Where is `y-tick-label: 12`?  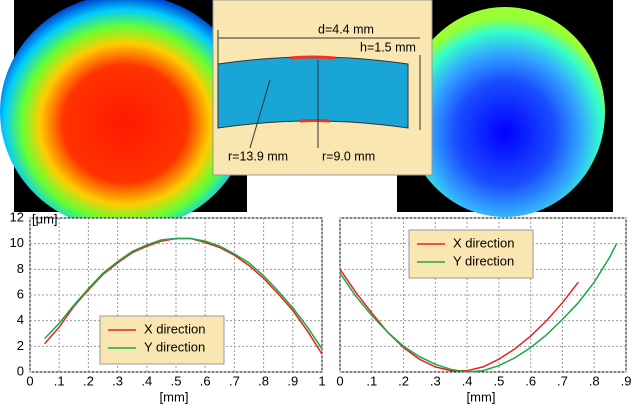 y-tick-label: 12 is located at coordinates (17, 216).